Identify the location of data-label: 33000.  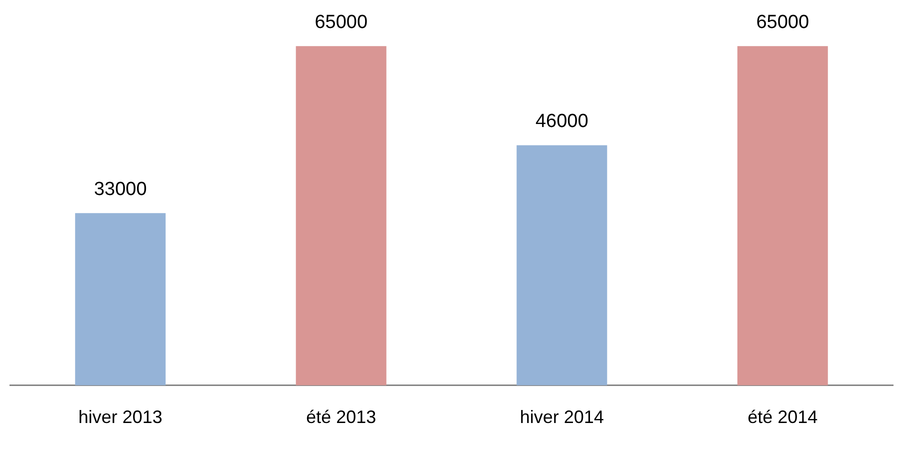
(120, 189).